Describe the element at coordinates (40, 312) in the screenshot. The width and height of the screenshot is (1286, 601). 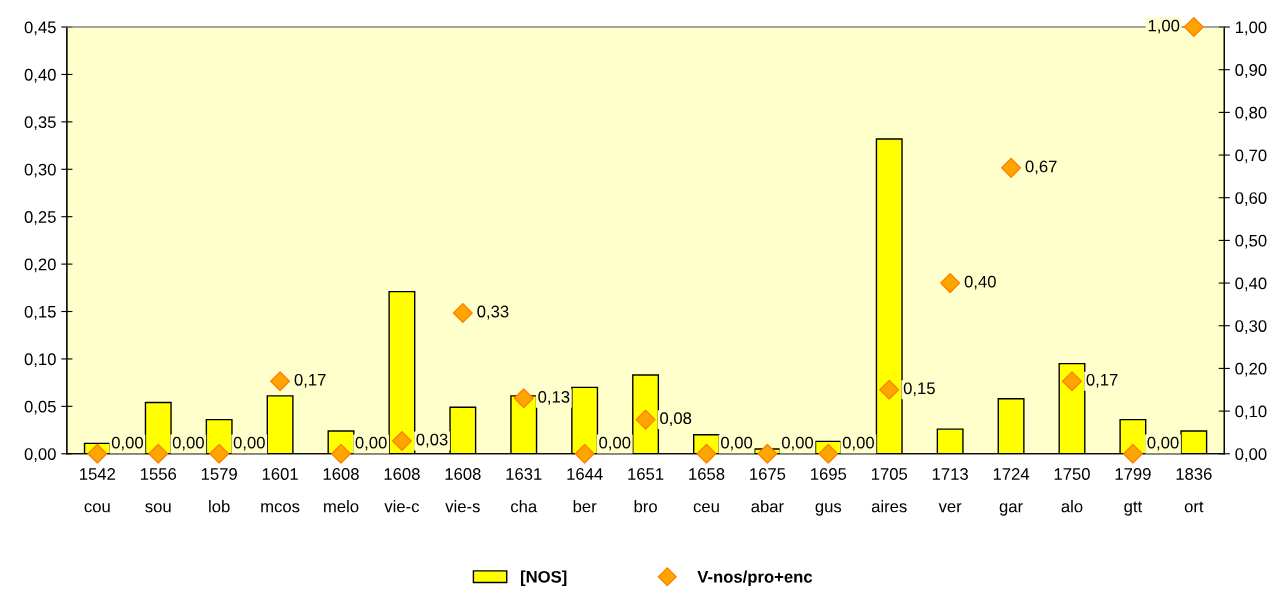
I see `y-tick-label: 0,15` at that location.